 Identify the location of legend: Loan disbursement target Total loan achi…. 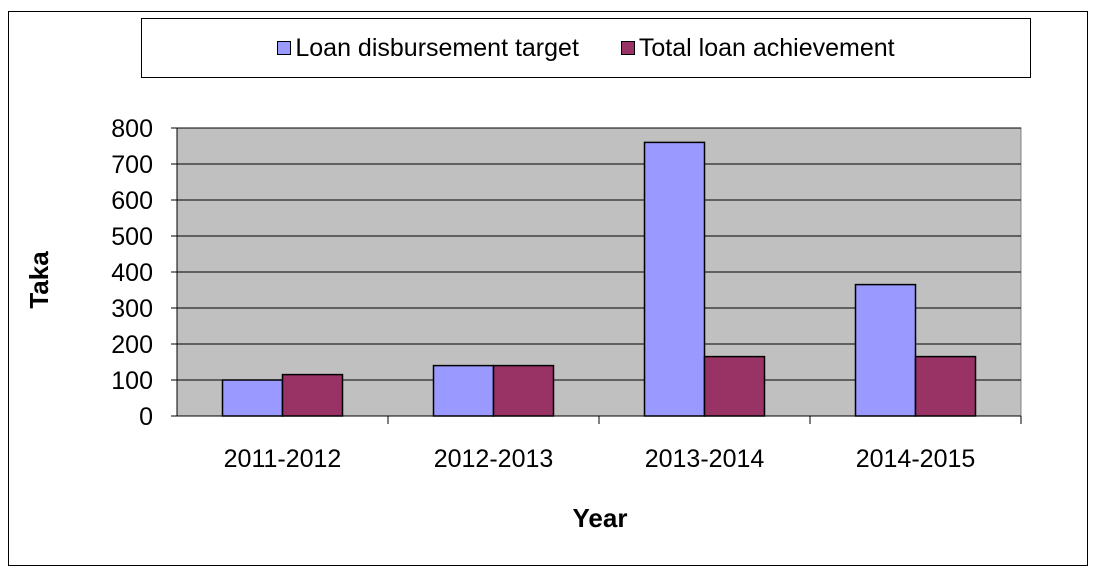
(586, 48).